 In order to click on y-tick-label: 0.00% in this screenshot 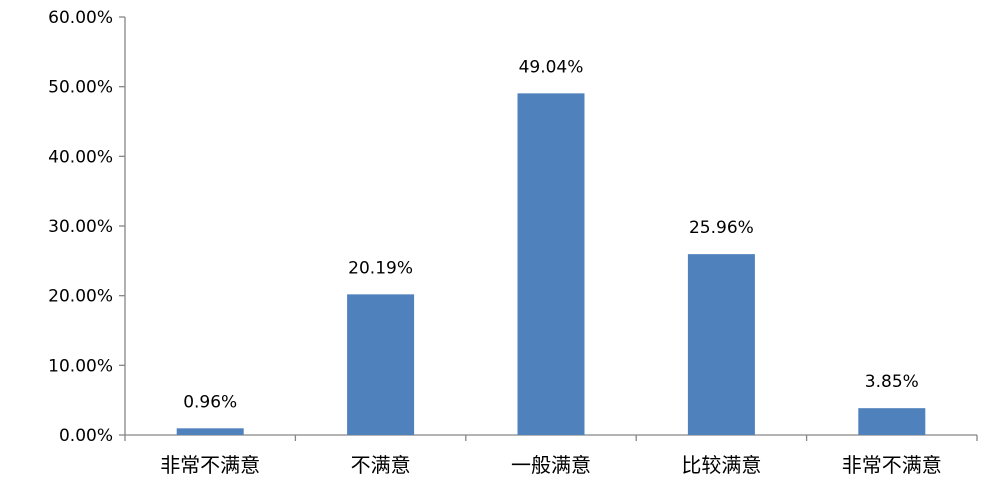, I will do `click(86, 436)`.